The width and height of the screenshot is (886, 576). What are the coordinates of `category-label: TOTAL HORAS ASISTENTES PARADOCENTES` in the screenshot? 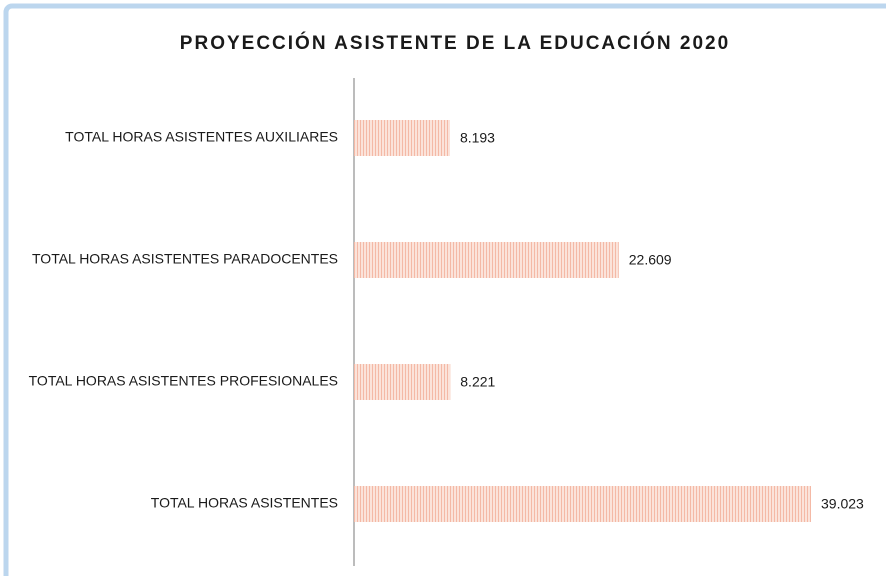 It's located at (185, 259).